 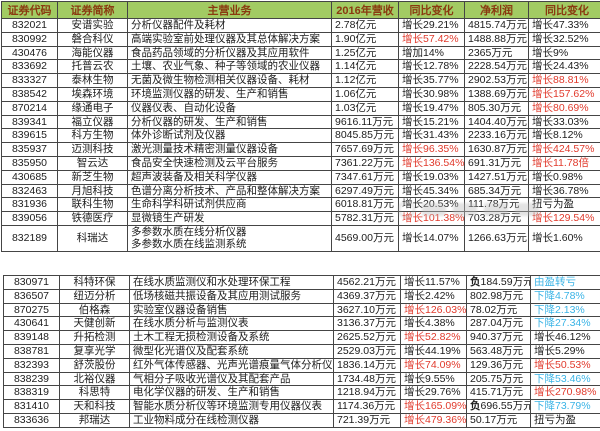 I want to click on cell-business: 无菌及微生物检测相关仪器设备、耗材, so click(x=229, y=80).